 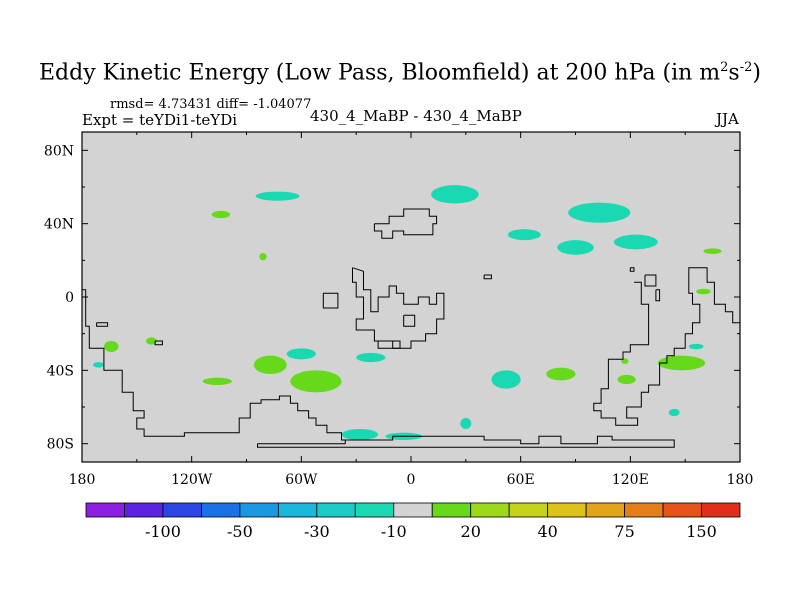 I want to click on title-end: ), so click(x=756, y=73).